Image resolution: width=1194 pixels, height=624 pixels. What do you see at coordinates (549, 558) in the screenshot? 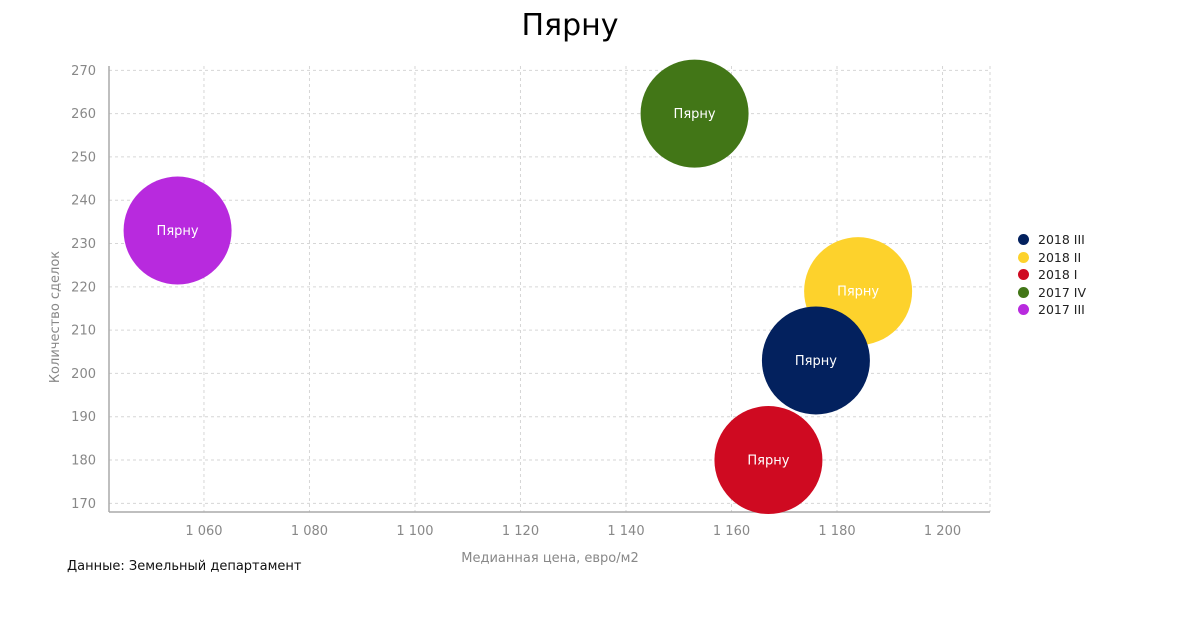
I see `x-axis-label: Медианная цена, евро/м2` at bounding box center [549, 558].